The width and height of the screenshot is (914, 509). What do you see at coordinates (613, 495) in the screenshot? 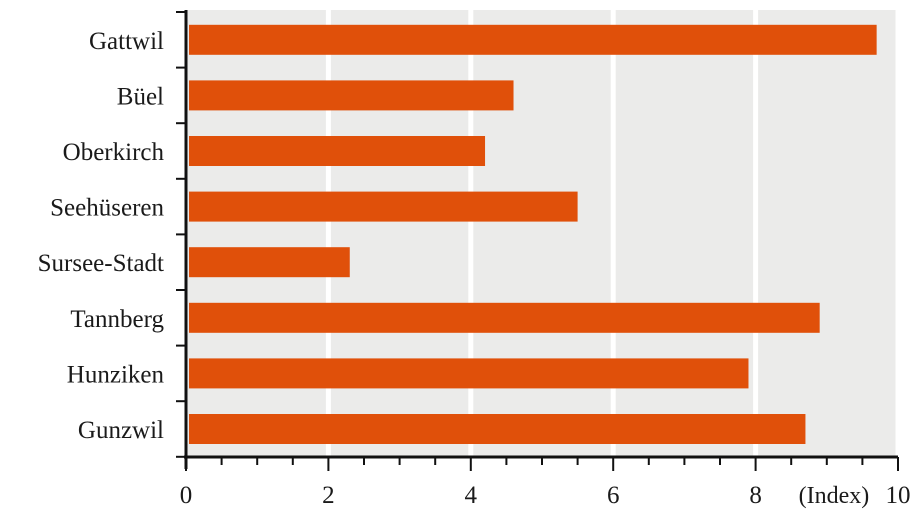
I see `x-tick-label: 6` at bounding box center [613, 495].